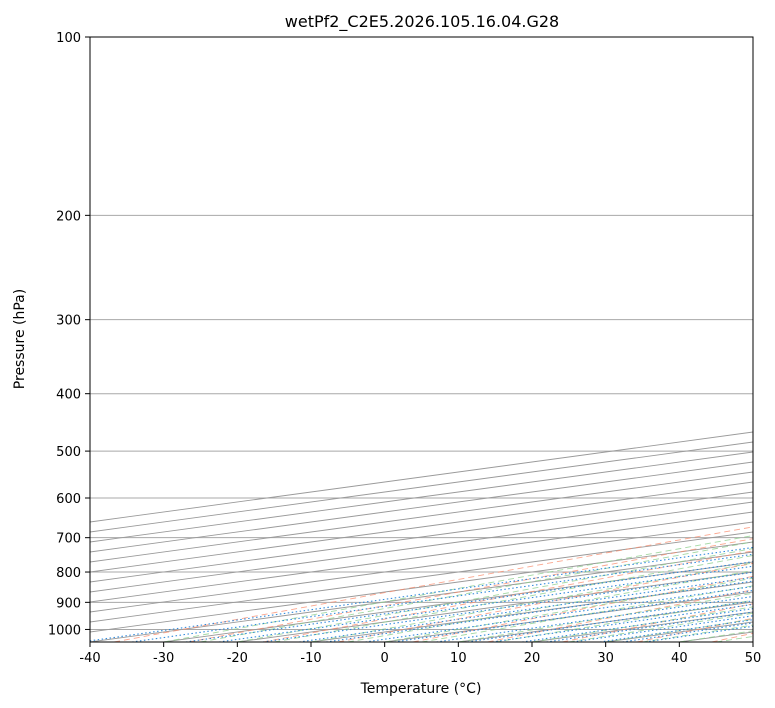 The width and height of the screenshot is (775, 708). I want to click on x-tick-label: -30, so click(163, 658).